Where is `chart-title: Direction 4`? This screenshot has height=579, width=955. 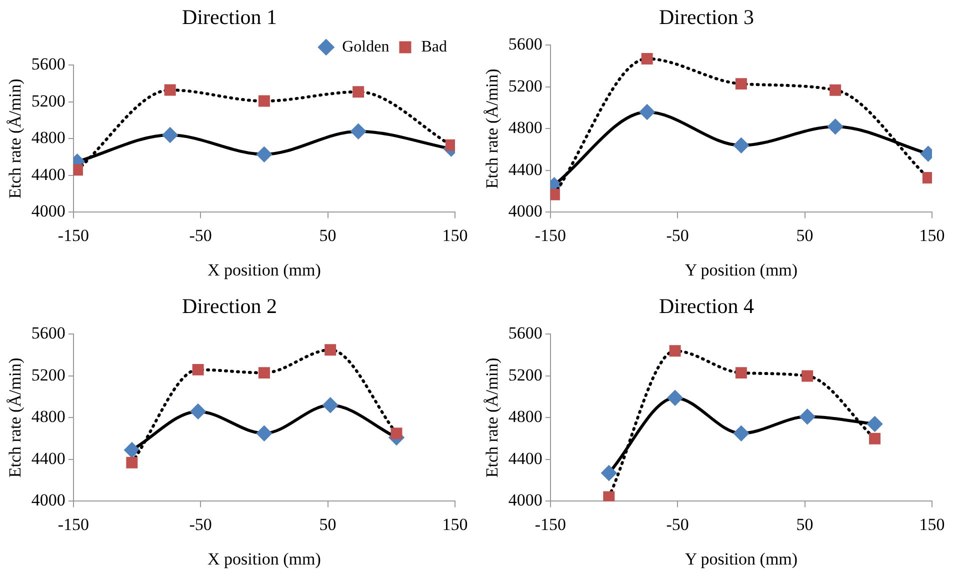 chart-title: Direction 4 is located at coordinates (706, 306).